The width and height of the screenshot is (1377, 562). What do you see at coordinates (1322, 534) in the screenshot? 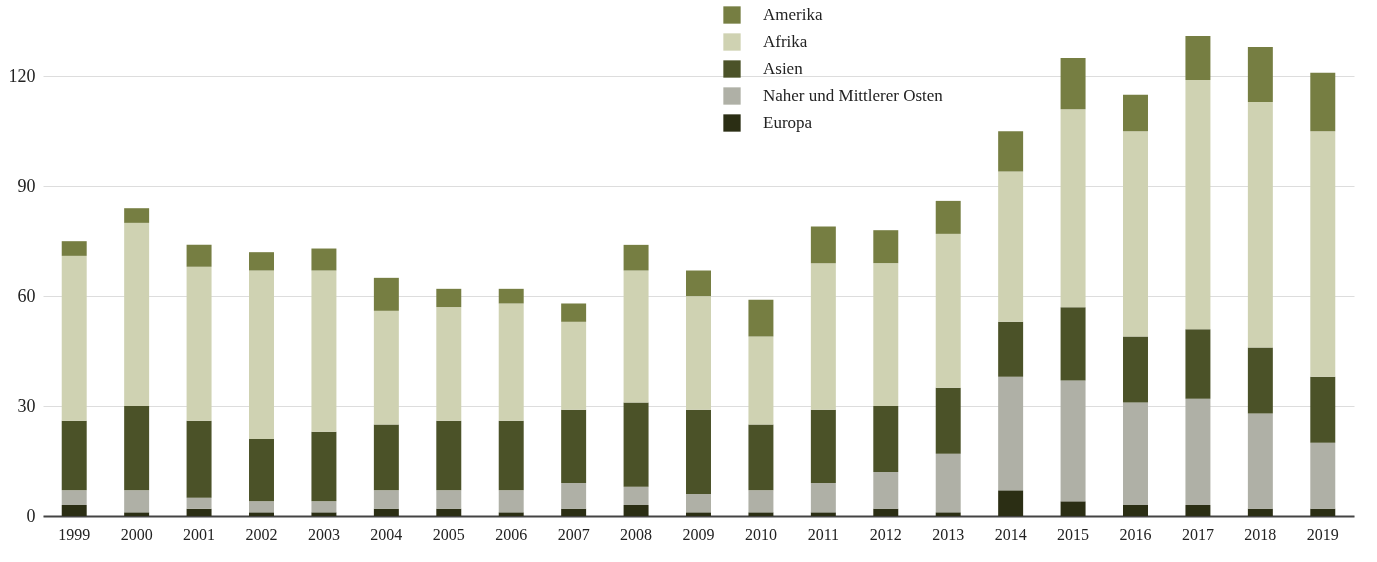
I see `x-tick-label: 2019` at bounding box center [1322, 534].